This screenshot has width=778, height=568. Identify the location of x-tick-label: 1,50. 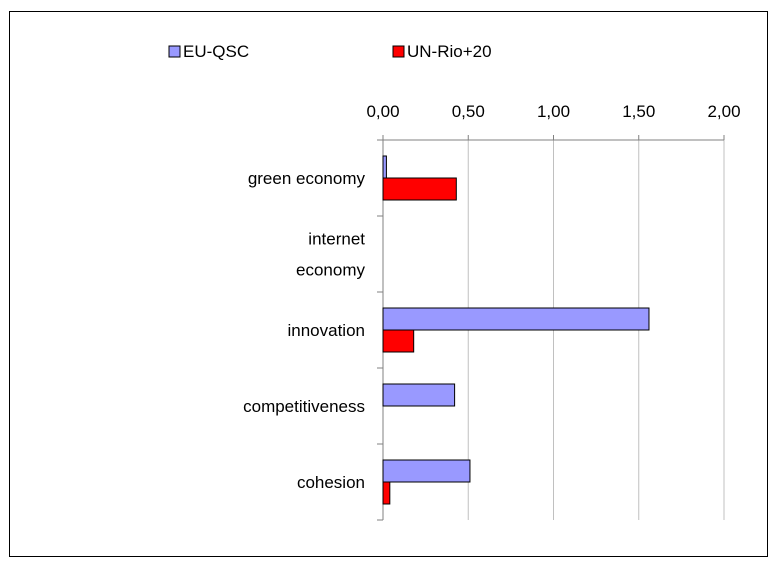
(638, 111).